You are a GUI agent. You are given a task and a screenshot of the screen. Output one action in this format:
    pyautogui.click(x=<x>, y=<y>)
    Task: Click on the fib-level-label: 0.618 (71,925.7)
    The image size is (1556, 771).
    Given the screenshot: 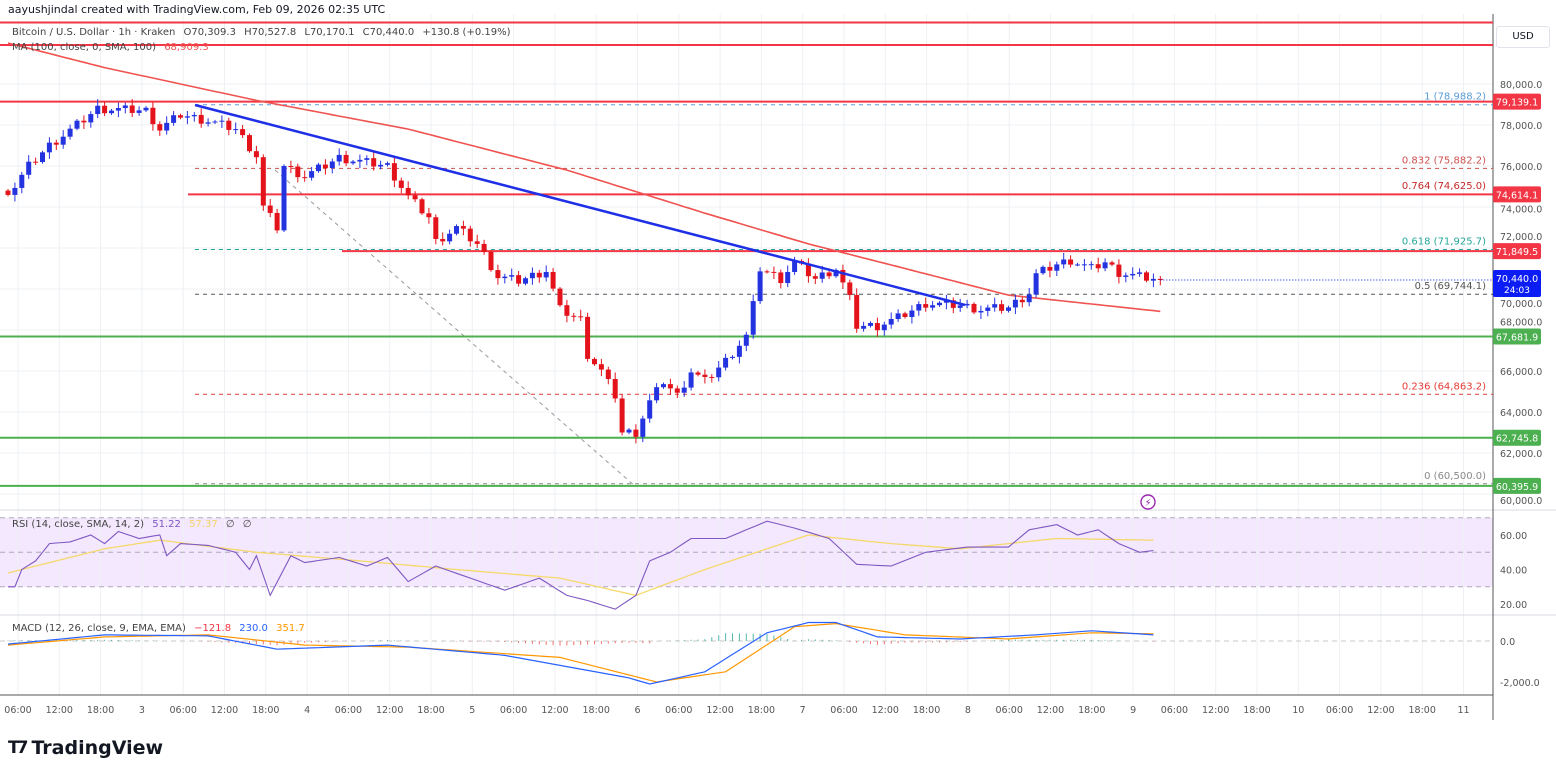 What is the action you would take?
    pyautogui.click(x=1444, y=242)
    